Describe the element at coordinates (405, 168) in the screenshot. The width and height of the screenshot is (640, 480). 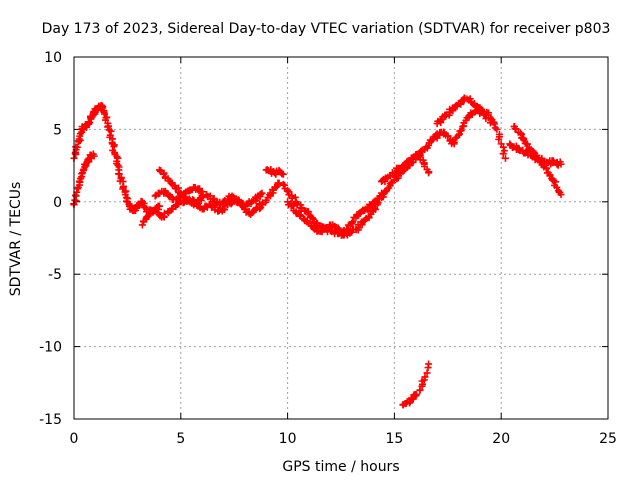
I see `series-track-i` at that location.